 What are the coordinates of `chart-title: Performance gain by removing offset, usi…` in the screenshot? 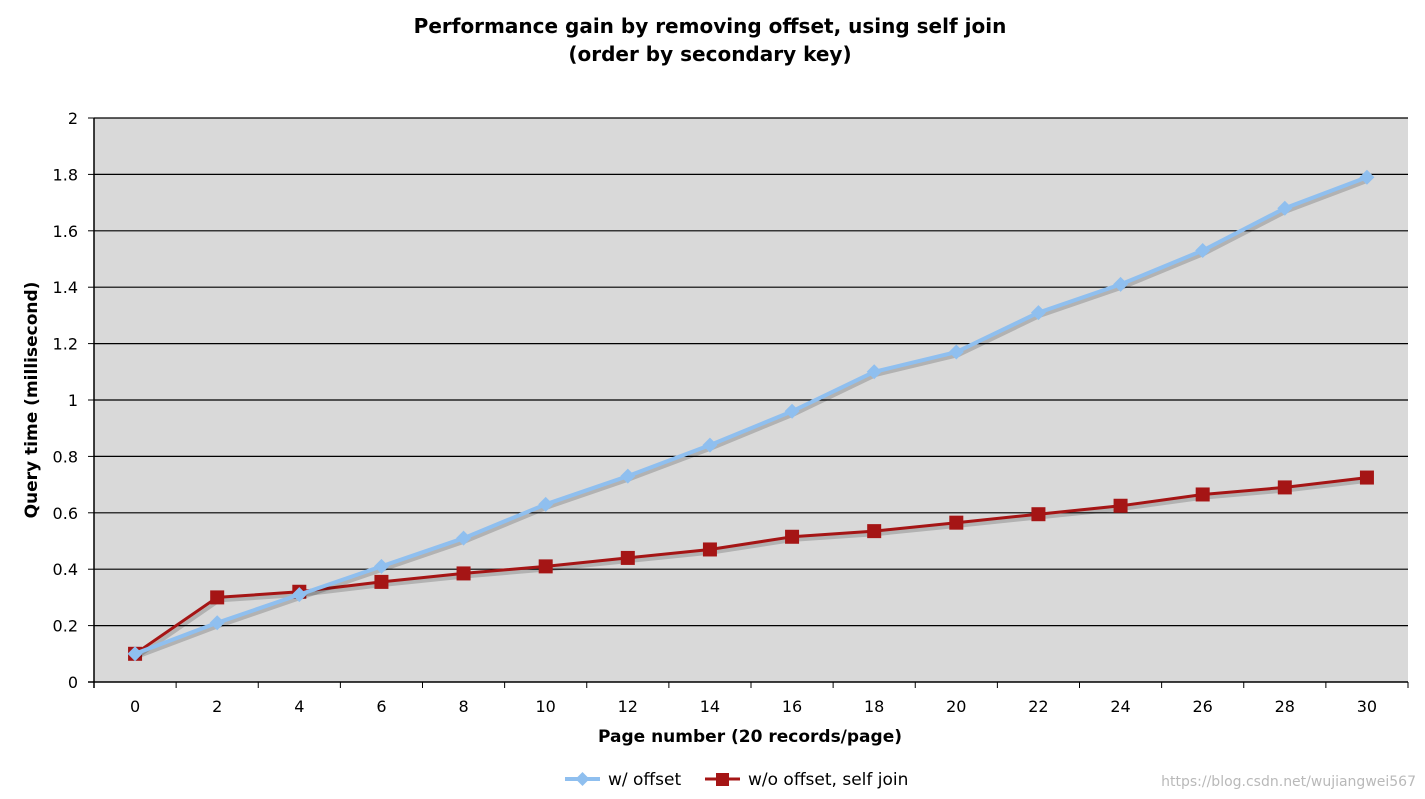 It's located at (710, 26).